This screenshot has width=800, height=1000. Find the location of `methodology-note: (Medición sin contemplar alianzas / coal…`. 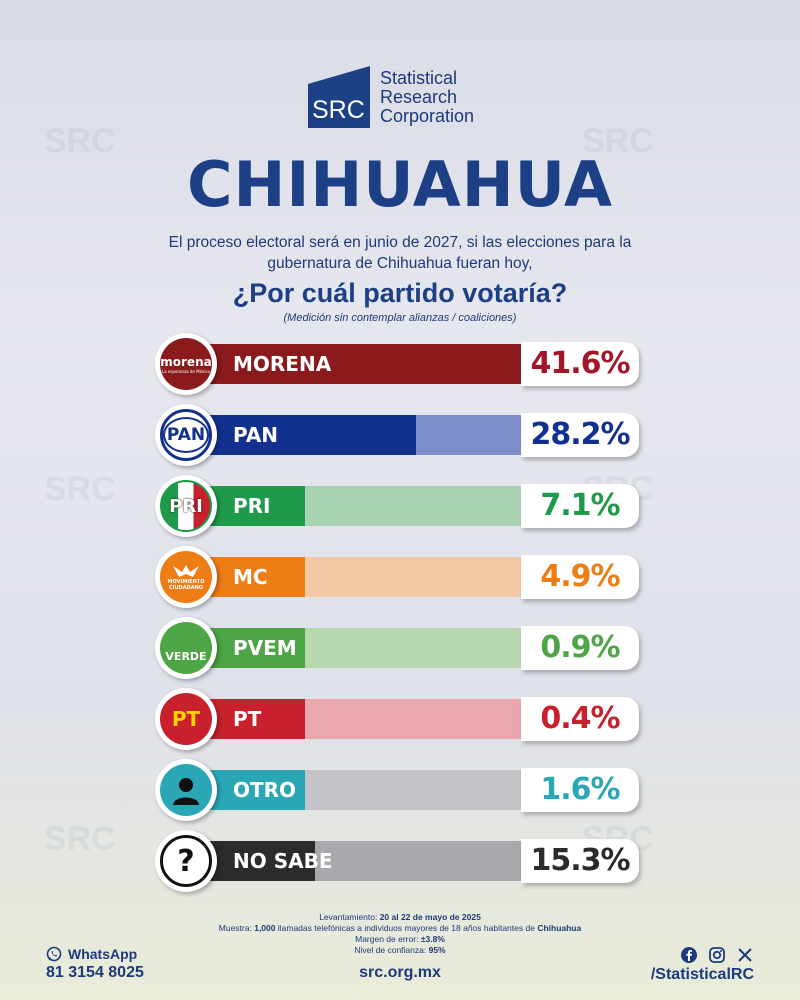

methodology-note: (Medición sin contemplar alianzas / coal… is located at coordinates (400, 318).